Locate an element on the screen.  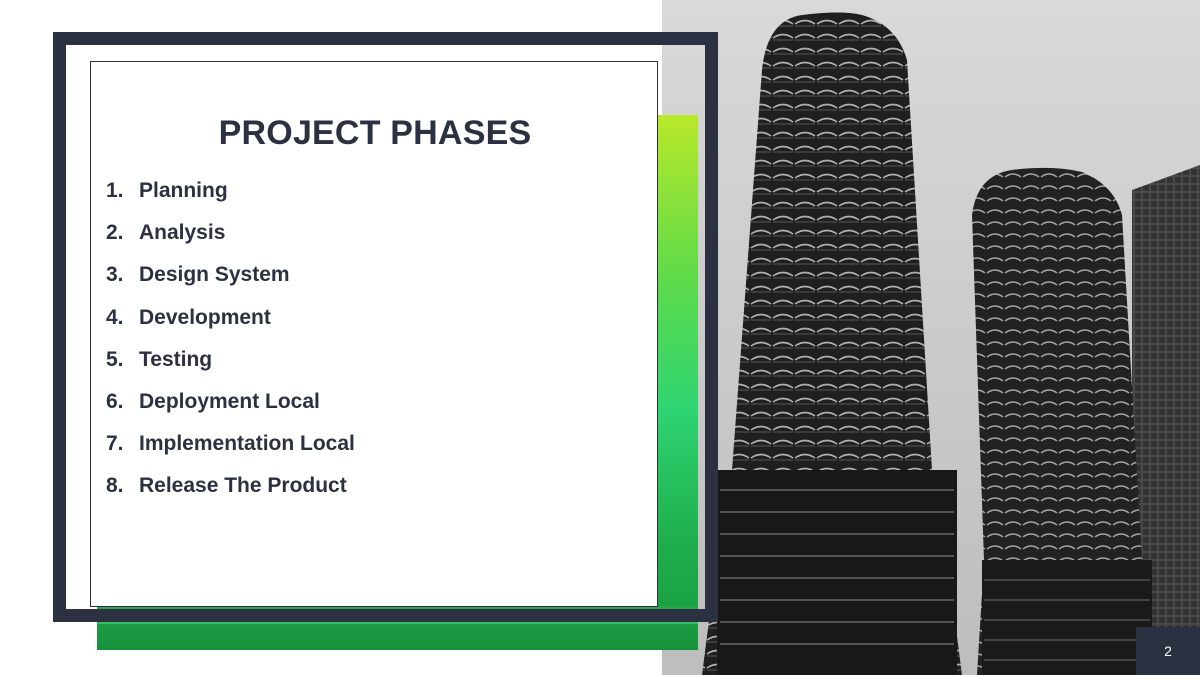
green-accent-stripe is located at coordinates (397, 622).